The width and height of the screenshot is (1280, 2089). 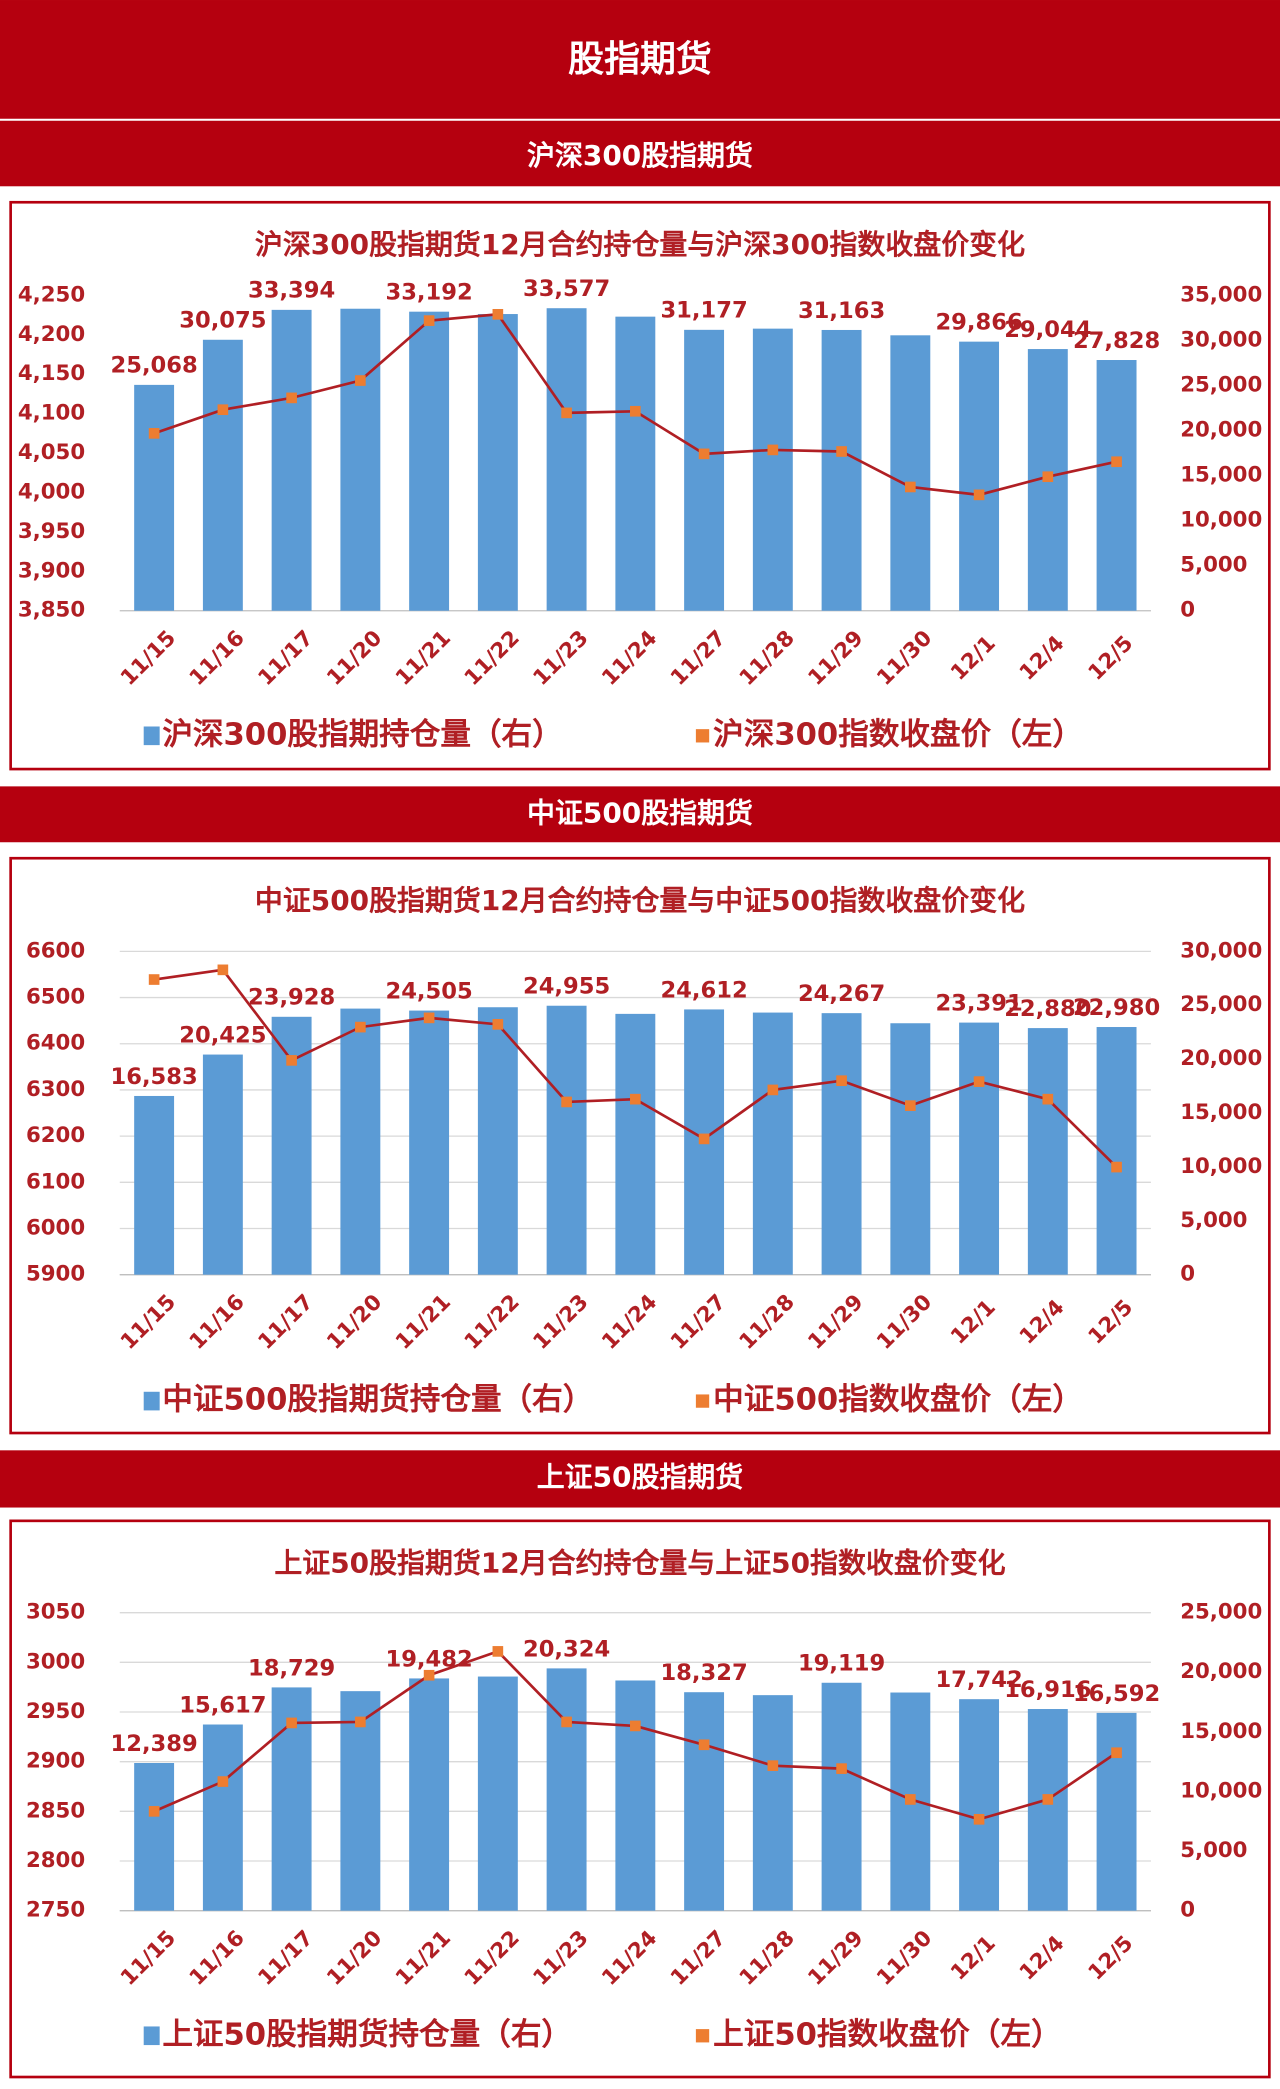 What do you see at coordinates (55, 1860) in the screenshot?
I see `y-tick-label: 2800` at bounding box center [55, 1860].